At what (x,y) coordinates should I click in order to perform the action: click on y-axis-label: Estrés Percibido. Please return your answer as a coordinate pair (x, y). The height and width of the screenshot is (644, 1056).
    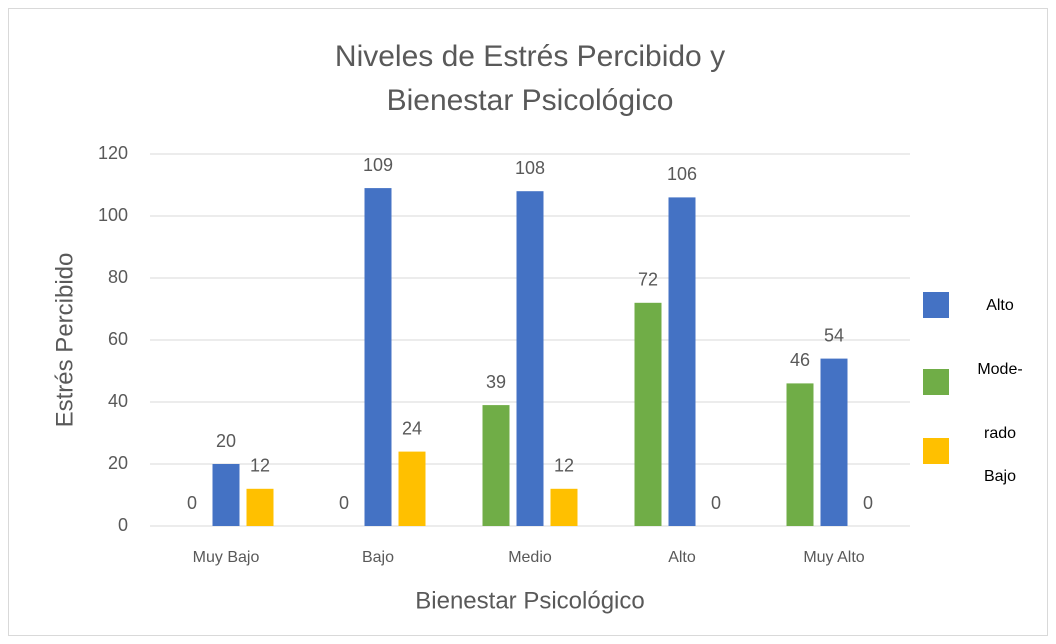
    Looking at the image, I should click on (64, 340).